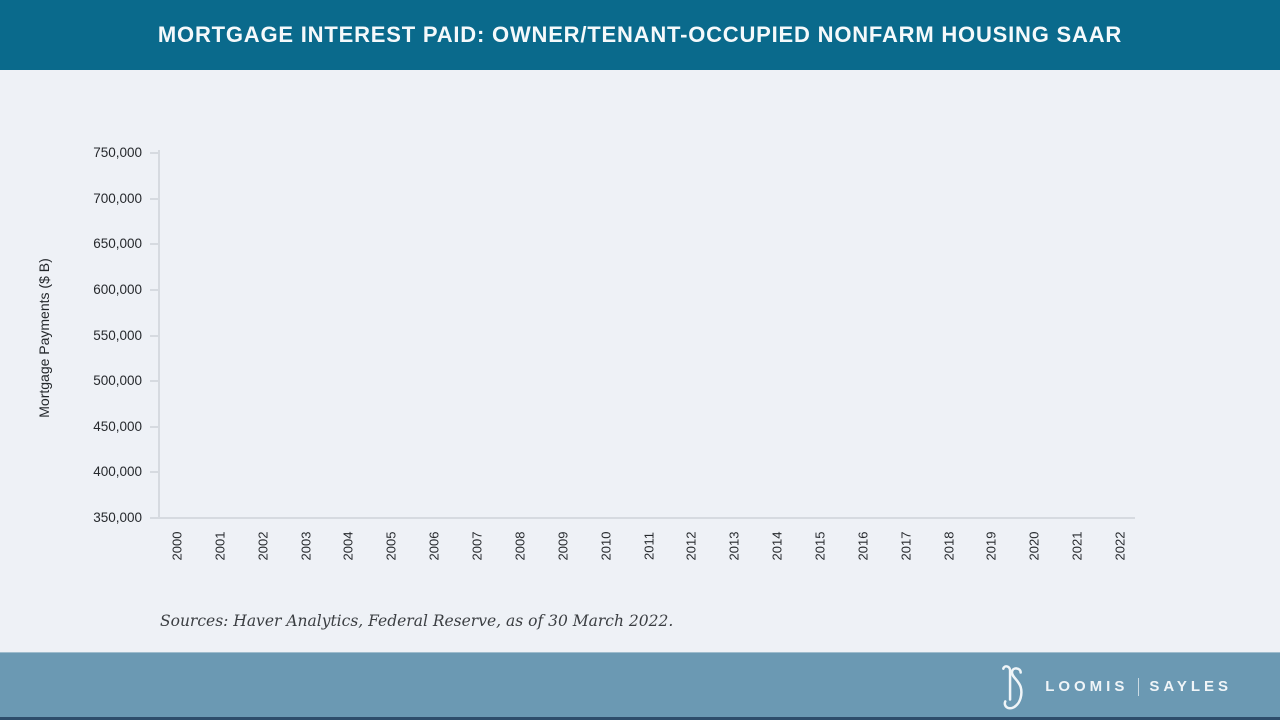 The width and height of the screenshot is (1280, 720). What do you see at coordinates (477, 546) in the screenshot?
I see `x-tick-label: 2007` at bounding box center [477, 546].